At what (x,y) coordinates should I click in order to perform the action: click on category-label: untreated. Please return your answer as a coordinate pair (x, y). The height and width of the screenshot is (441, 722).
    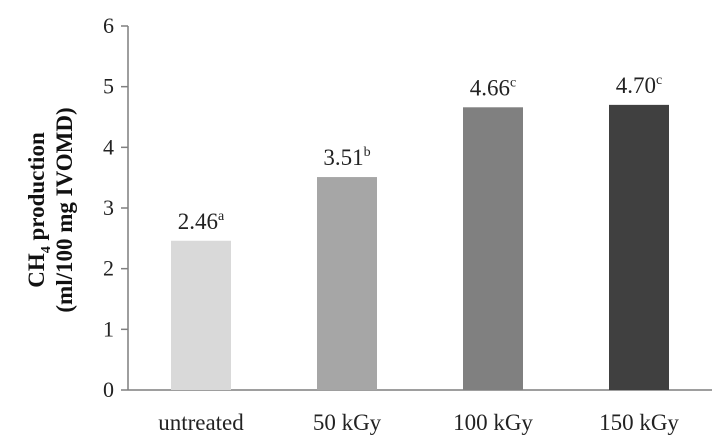
    Looking at the image, I should click on (201, 422).